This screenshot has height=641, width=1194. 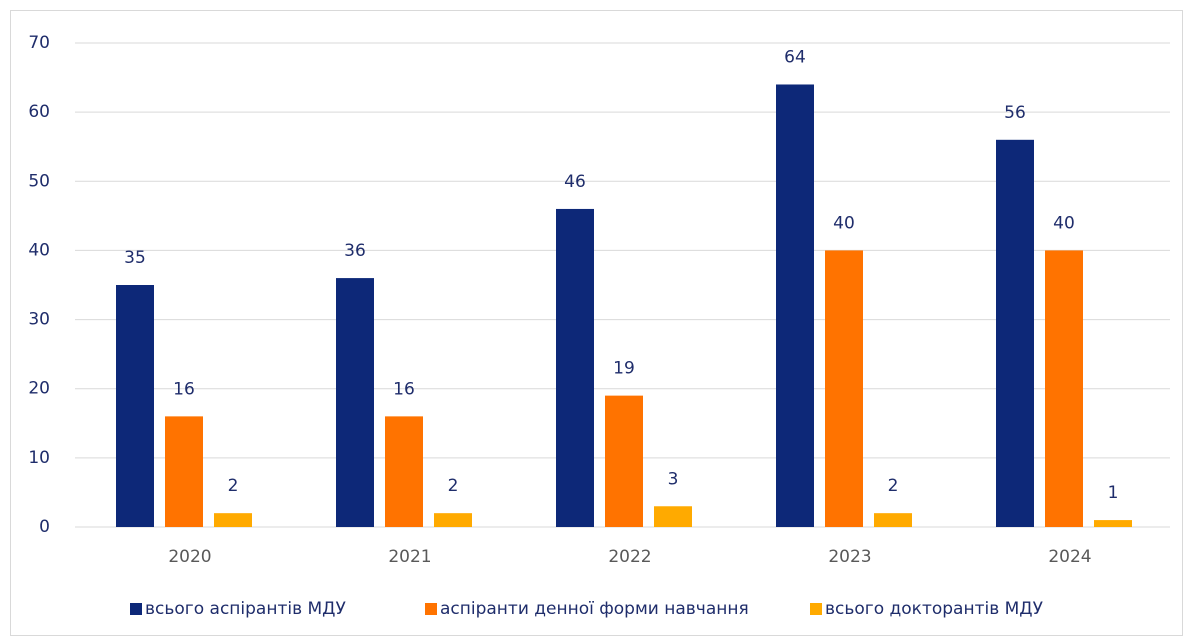 I want to click on y-tick-label: 20, so click(x=39, y=389).